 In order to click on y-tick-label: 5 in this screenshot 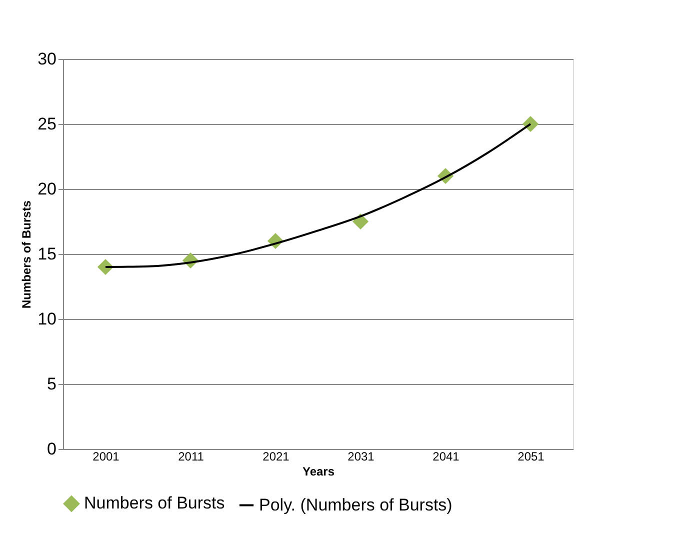, I will do `click(51, 384)`.